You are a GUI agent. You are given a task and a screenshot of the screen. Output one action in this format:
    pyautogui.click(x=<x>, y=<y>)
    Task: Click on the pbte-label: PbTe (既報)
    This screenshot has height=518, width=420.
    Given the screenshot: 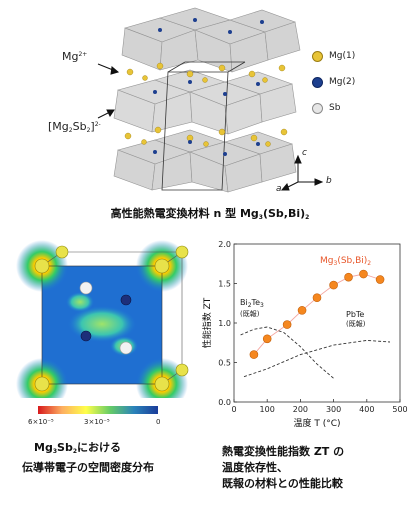 What is the action you would take?
    pyautogui.click(x=355, y=319)
    